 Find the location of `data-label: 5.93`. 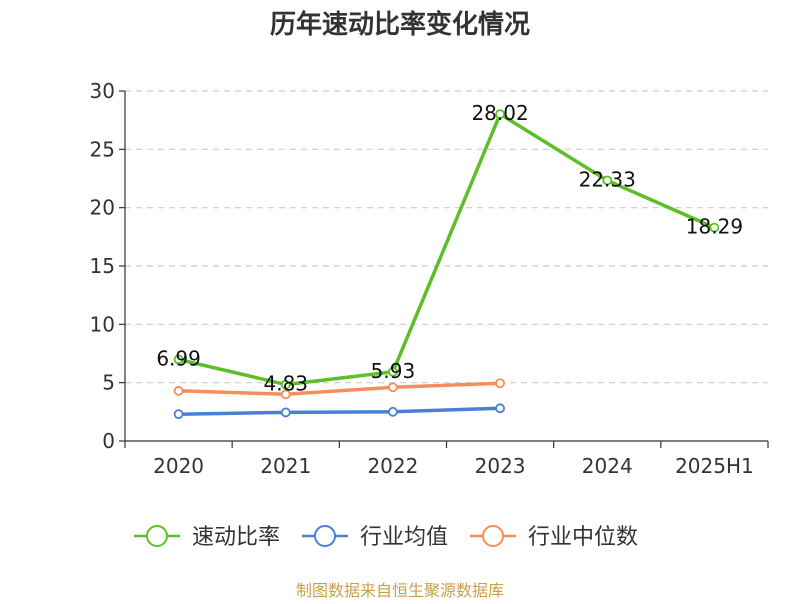

data-label: 5.93 is located at coordinates (393, 371).